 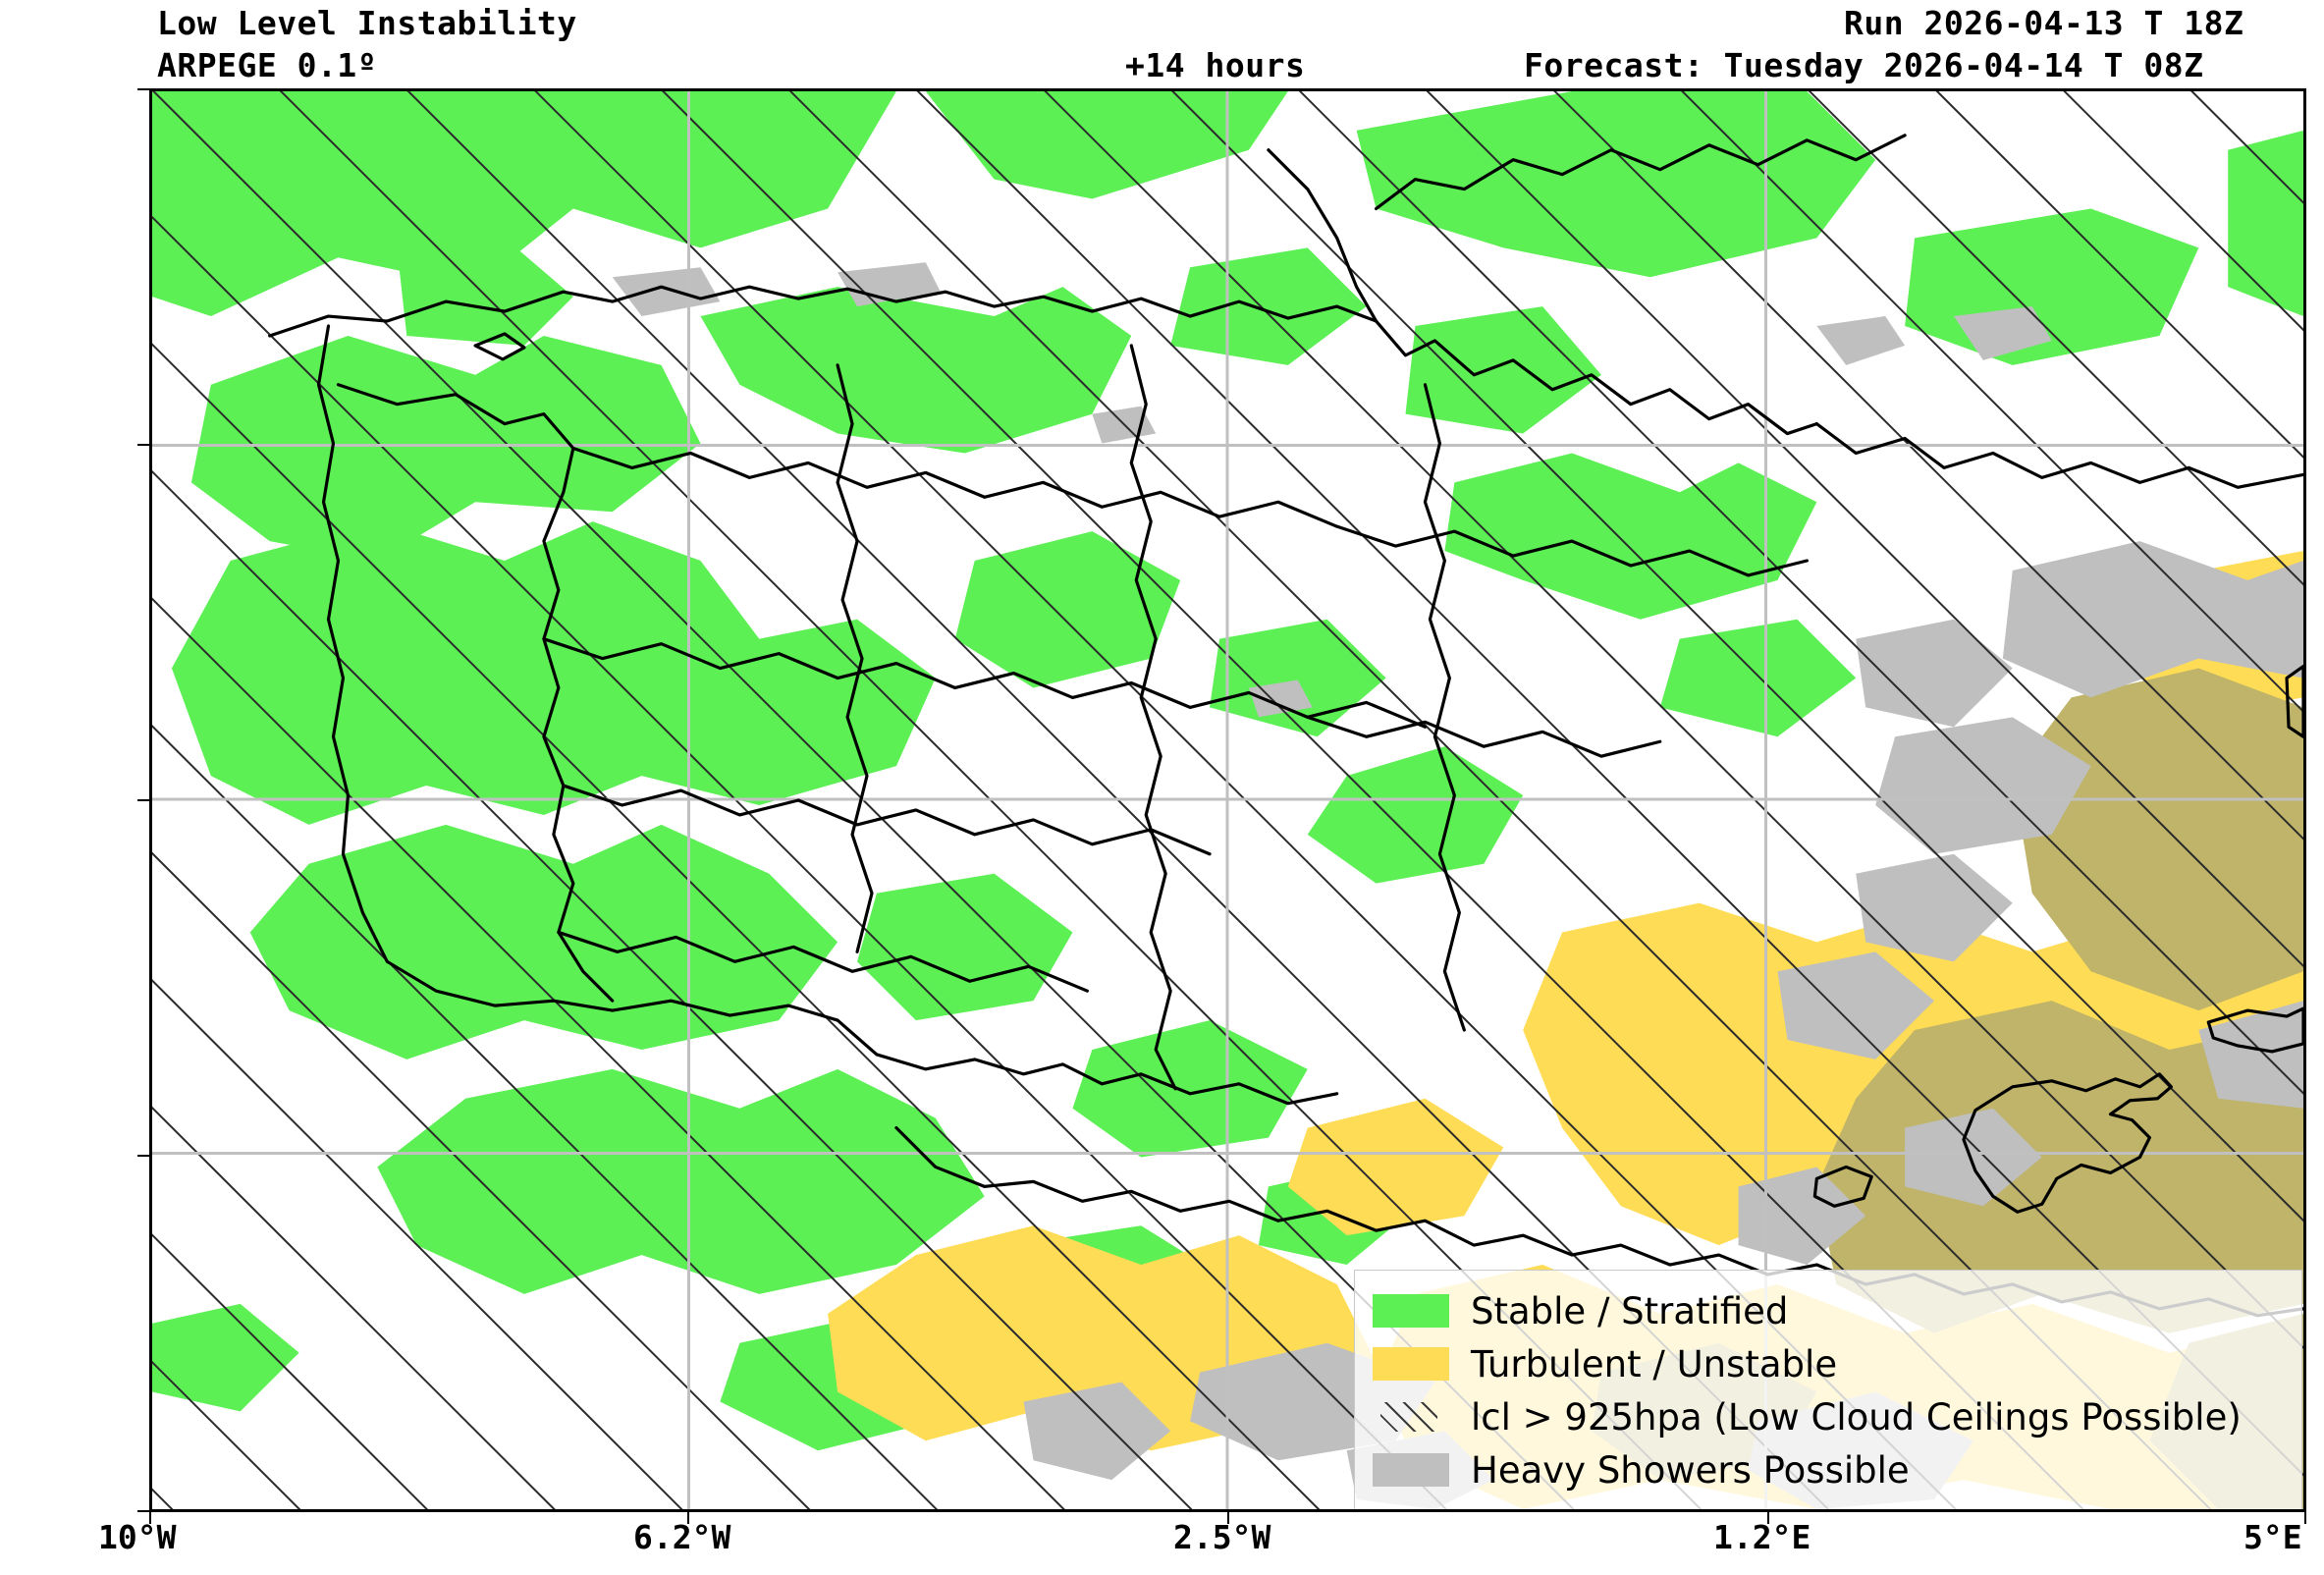 What do you see at coordinates (143, 445) in the screenshot?
I see `y-tick-42.5n` at bounding box center [143, 445].